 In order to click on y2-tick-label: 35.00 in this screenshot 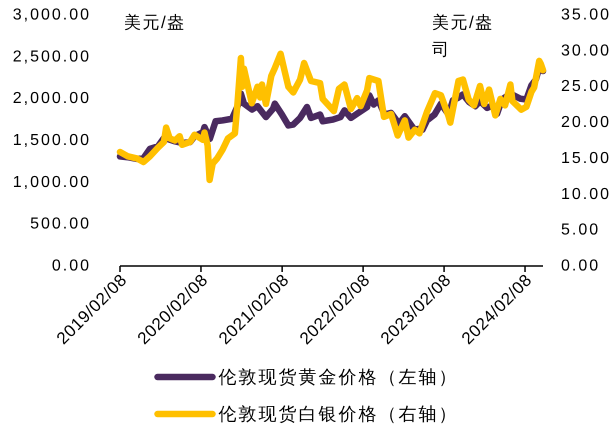, I will do `click(586, 15)`.